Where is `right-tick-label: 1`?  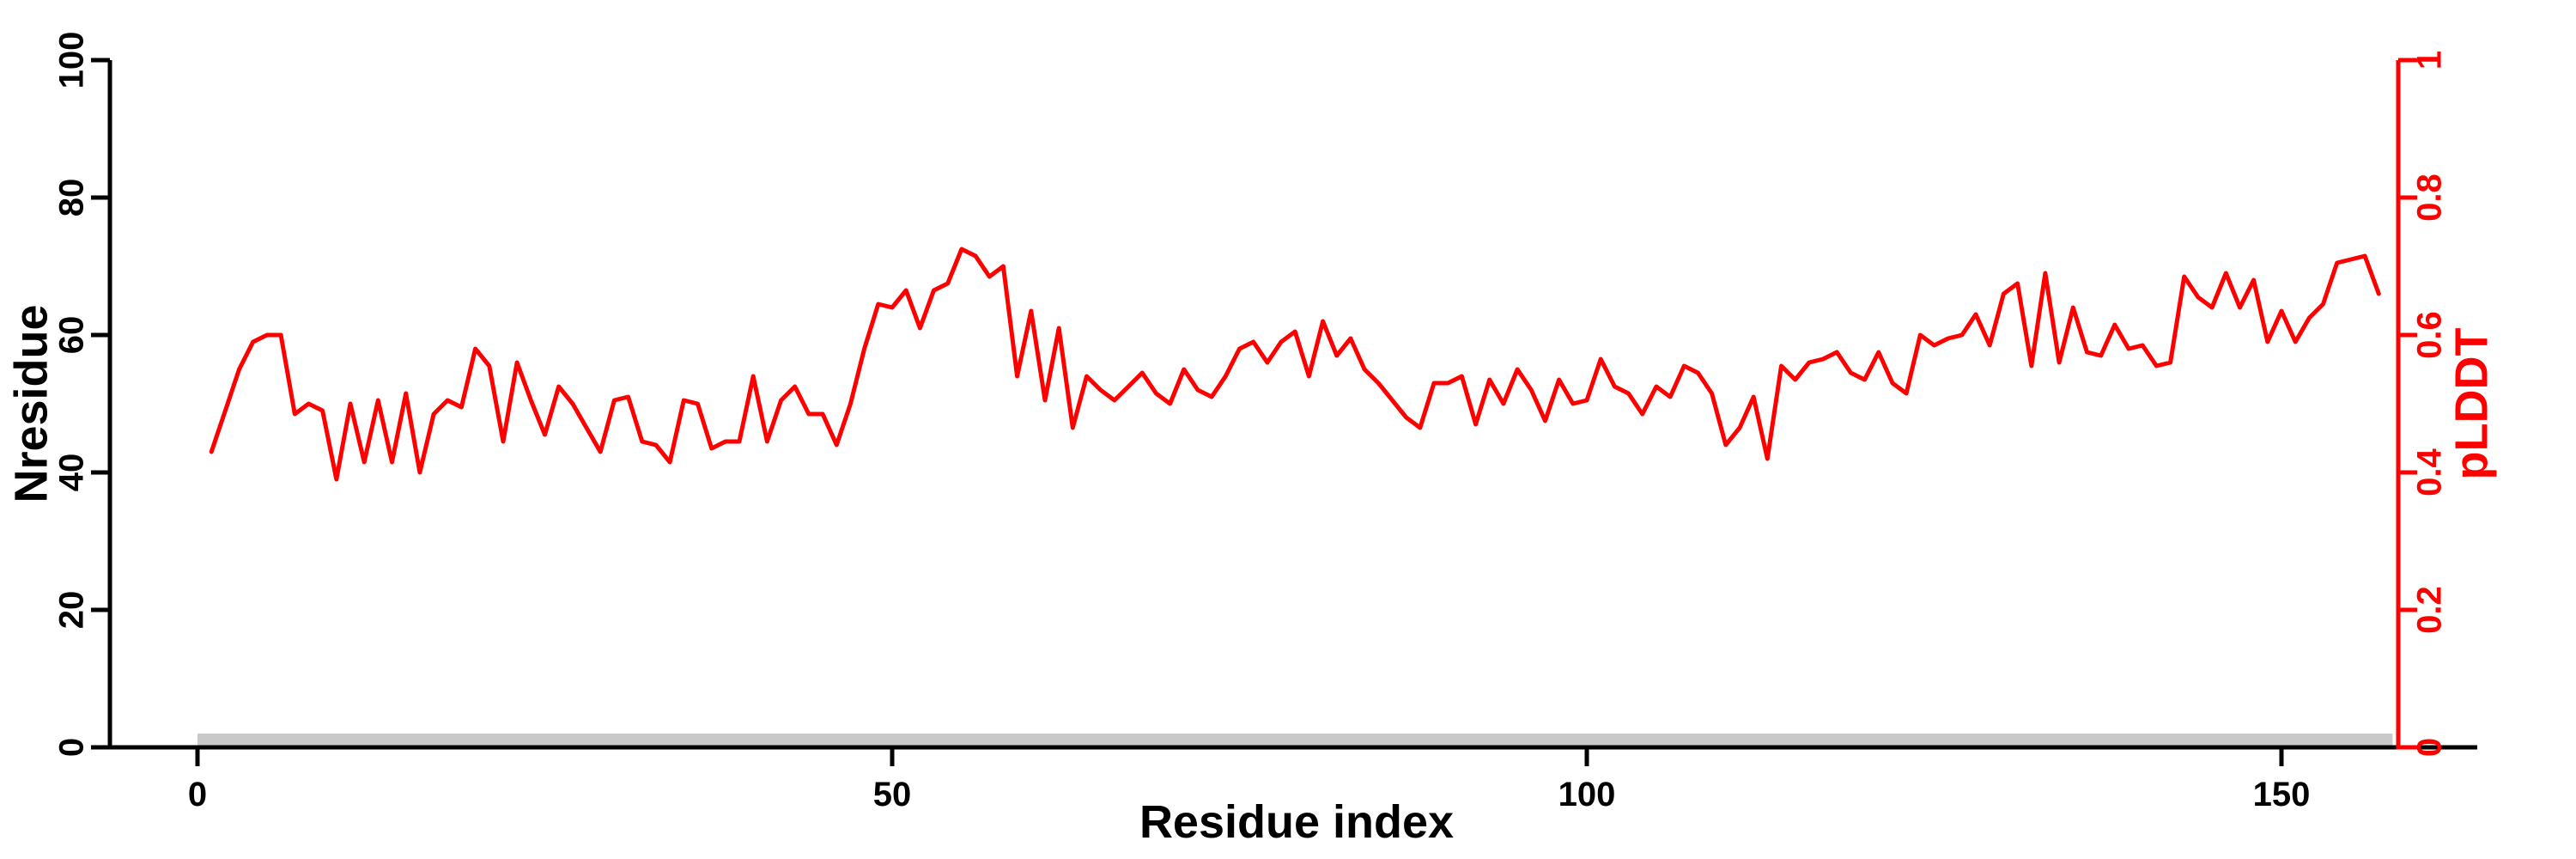 right-tick-label: 1 is located at coordinates (2430, 61).